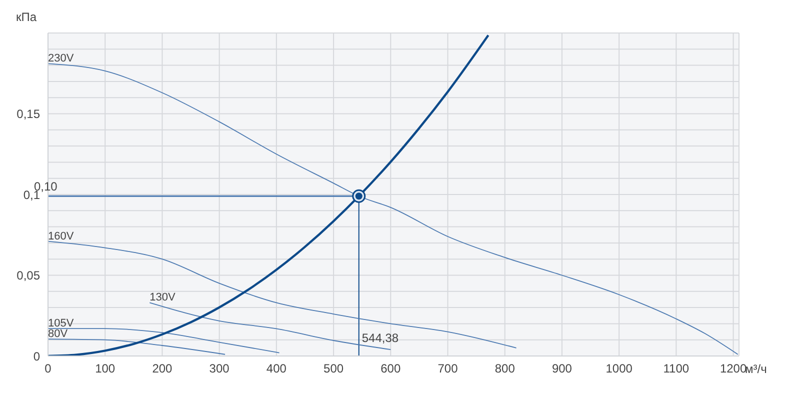  I want to click on x-tick-label: 0, so click(48, 369).